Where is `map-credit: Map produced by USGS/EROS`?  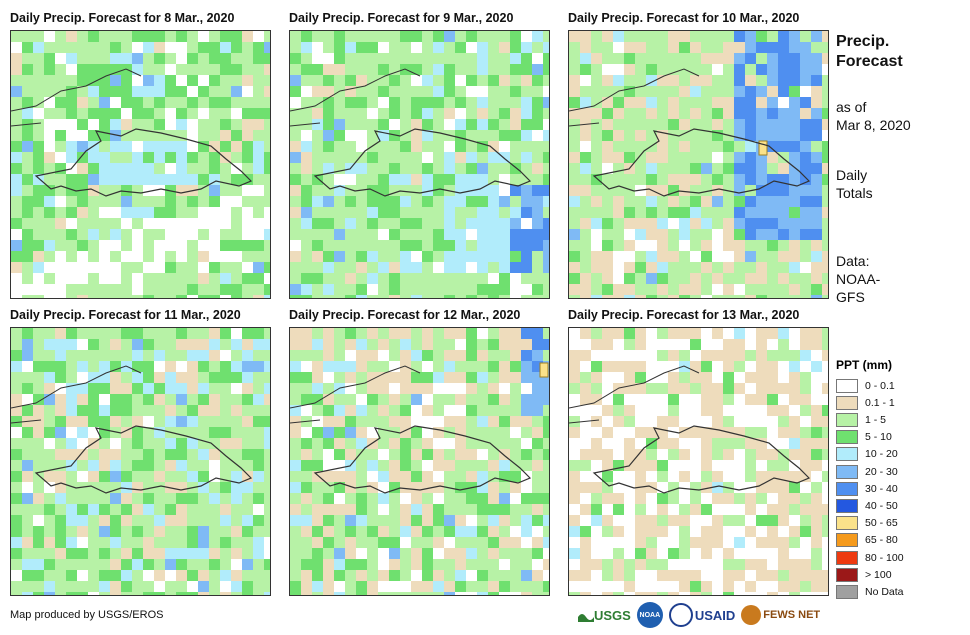 map-credit: Map produced by USGS/EROS is located at coordinates (87, 615).